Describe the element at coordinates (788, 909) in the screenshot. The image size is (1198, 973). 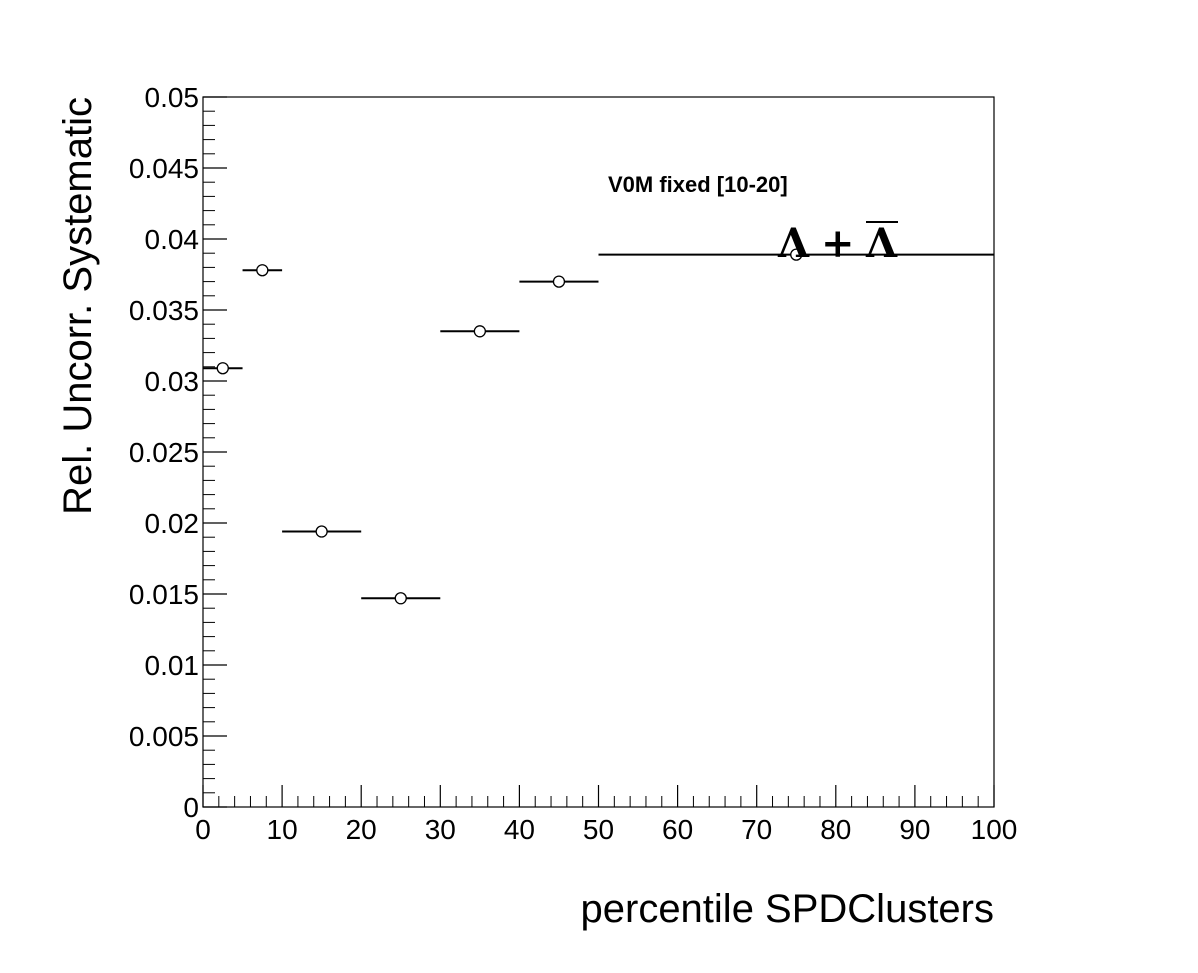
I see `x-axis-title: percentile SPDClusters` at that location.